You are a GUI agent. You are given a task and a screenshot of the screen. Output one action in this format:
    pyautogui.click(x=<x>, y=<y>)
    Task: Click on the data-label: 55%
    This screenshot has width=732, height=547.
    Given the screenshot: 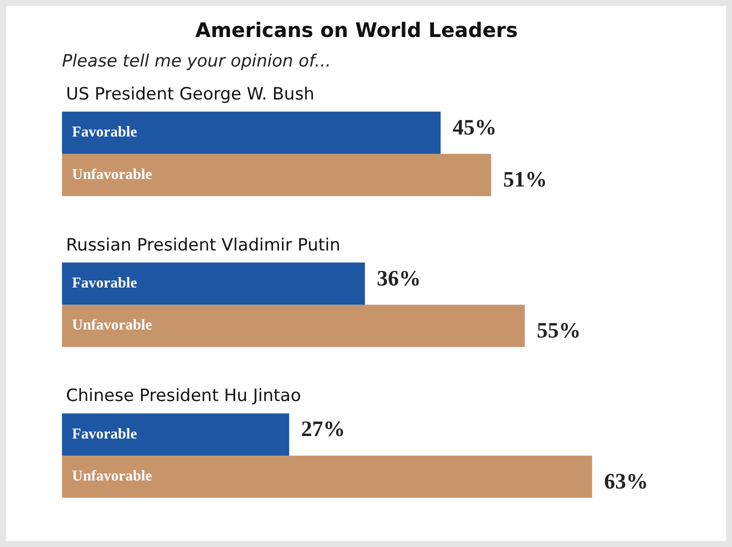 What is the action you would take?
    pyautogui.click(x=558, y=330)
    